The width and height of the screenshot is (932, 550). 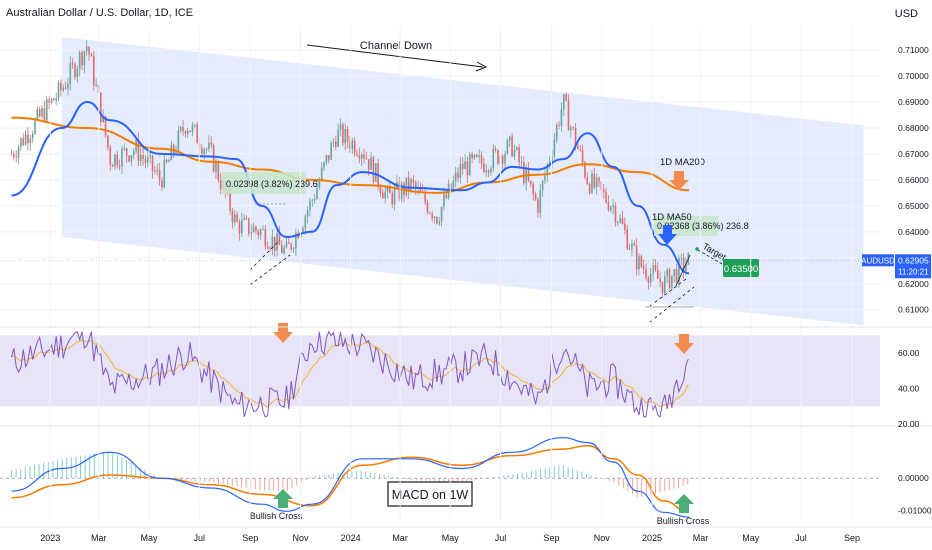 I want to click on symbol-badge, so click(x=878, y=260).